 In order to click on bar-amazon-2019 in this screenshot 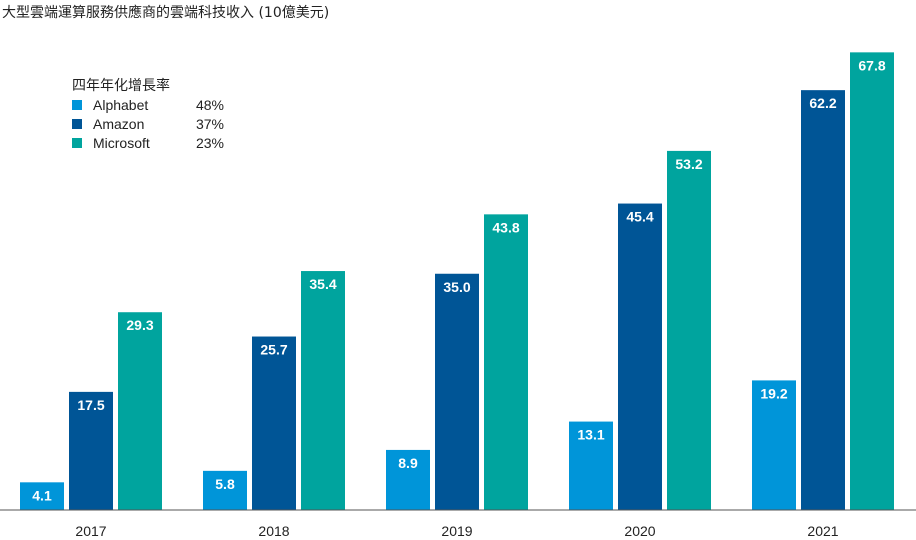, I will do `click(457, 391)`.